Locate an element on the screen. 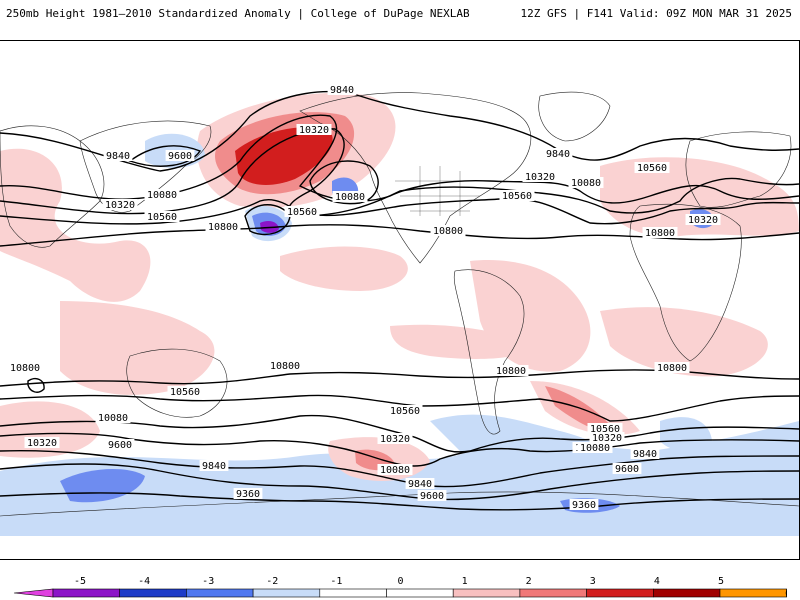 The image size is (800, 600). europe-outline is located at coordinates (738, 169).